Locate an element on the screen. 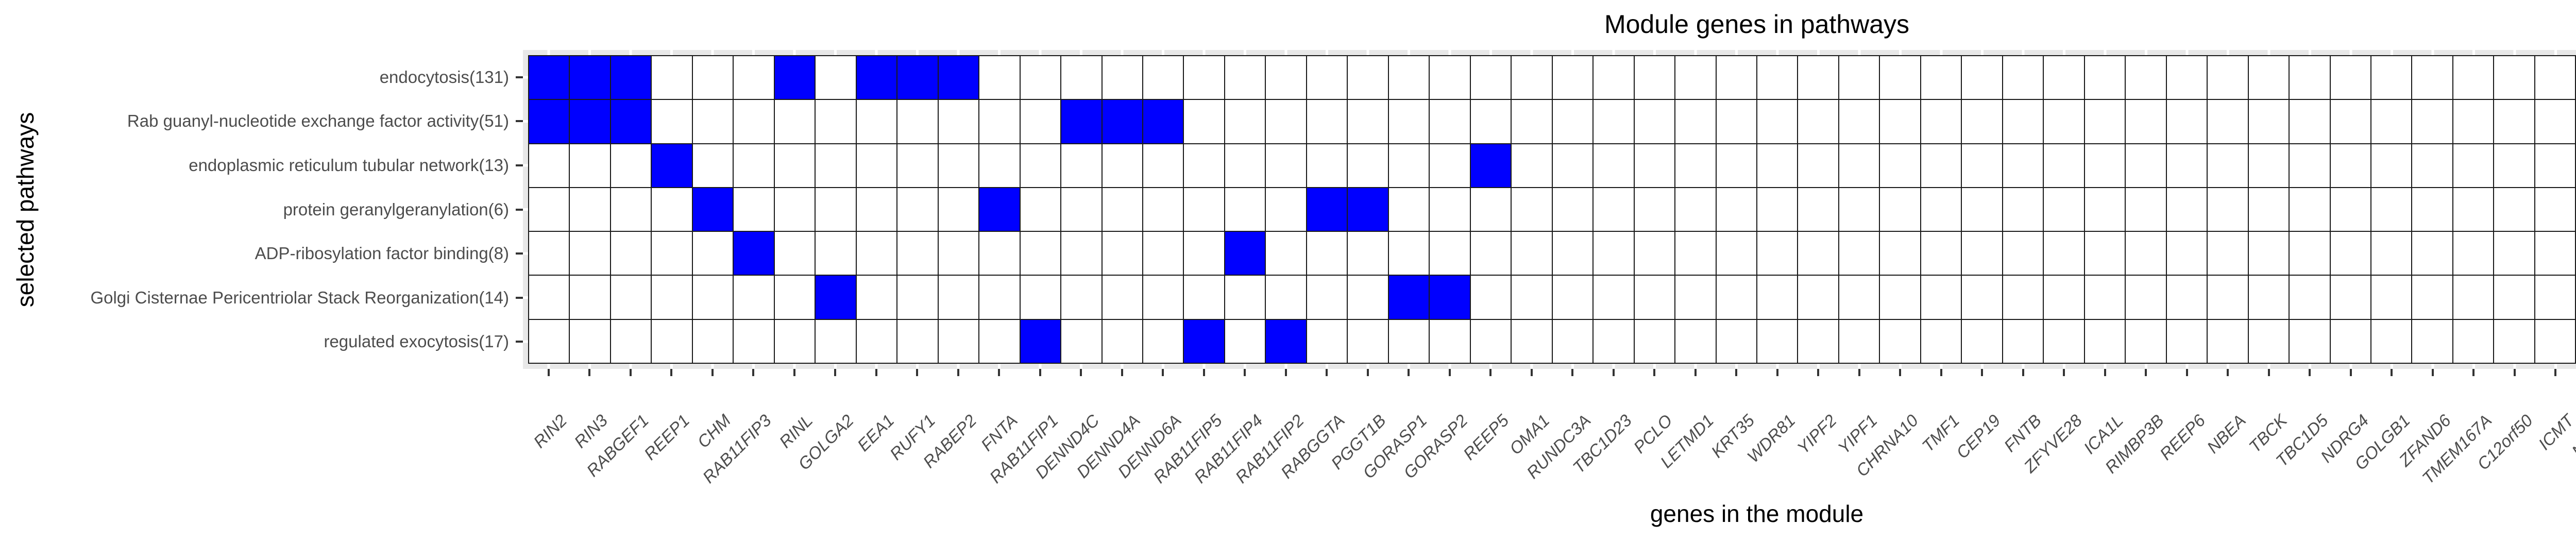 The image size is (2576, 541). gene-label: NBEA is located at coordinates (2226, 434).